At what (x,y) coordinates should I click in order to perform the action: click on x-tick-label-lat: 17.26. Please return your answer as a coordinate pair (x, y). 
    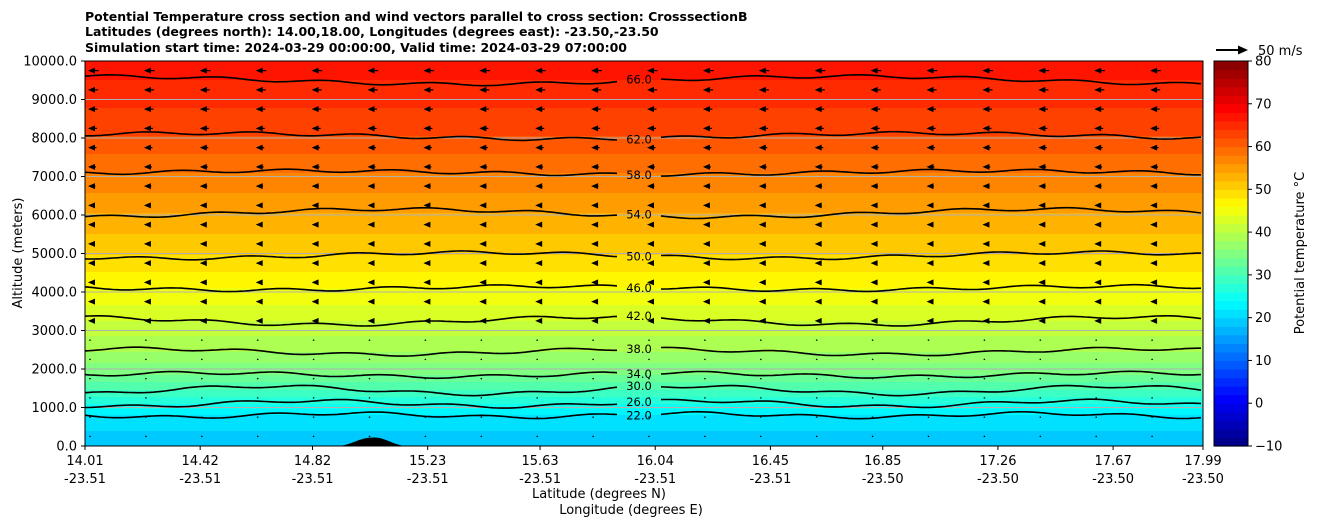
    Looking at the image, I should click on (997, 461).